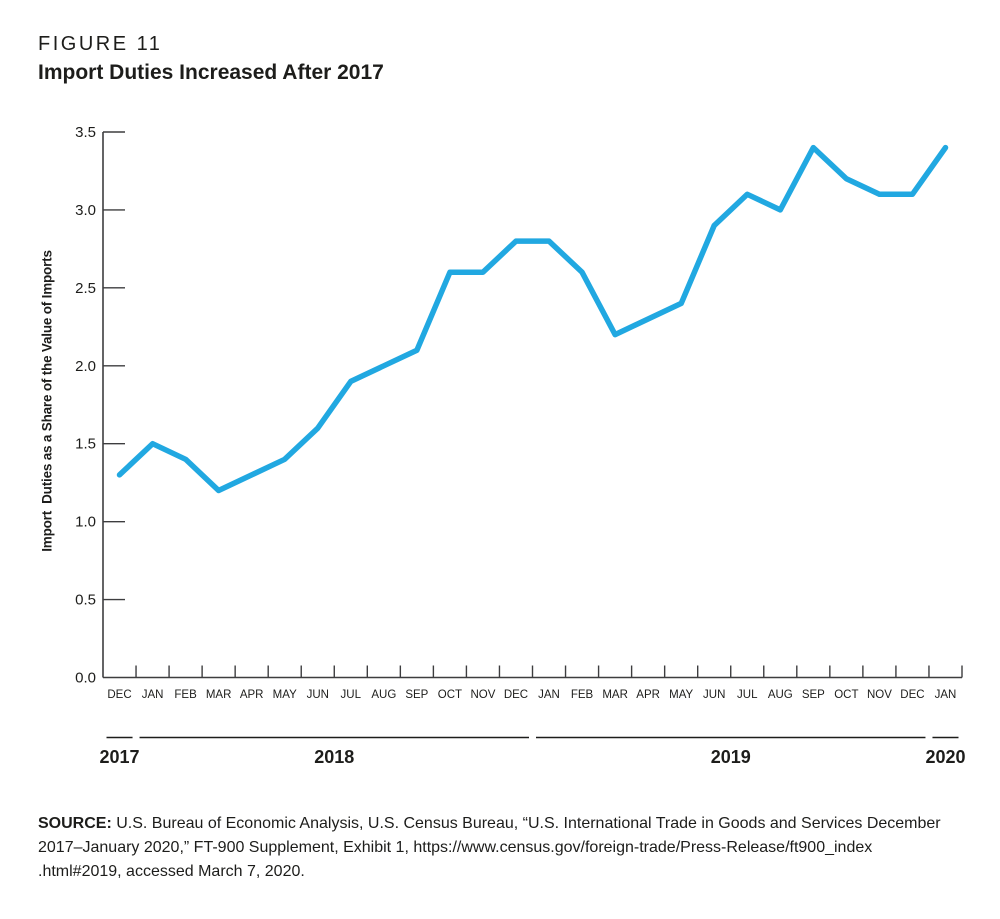 Image resolution: width=1000 pixels, height=919 pixels. Describe the element at coordinates (75, 823) in the screenshot. I see `source-label: SOURCE:` at that location.